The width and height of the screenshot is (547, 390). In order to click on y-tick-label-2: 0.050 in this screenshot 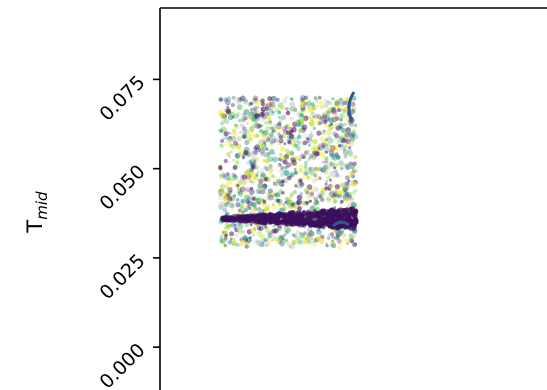, I will do `click(123, 188)`.